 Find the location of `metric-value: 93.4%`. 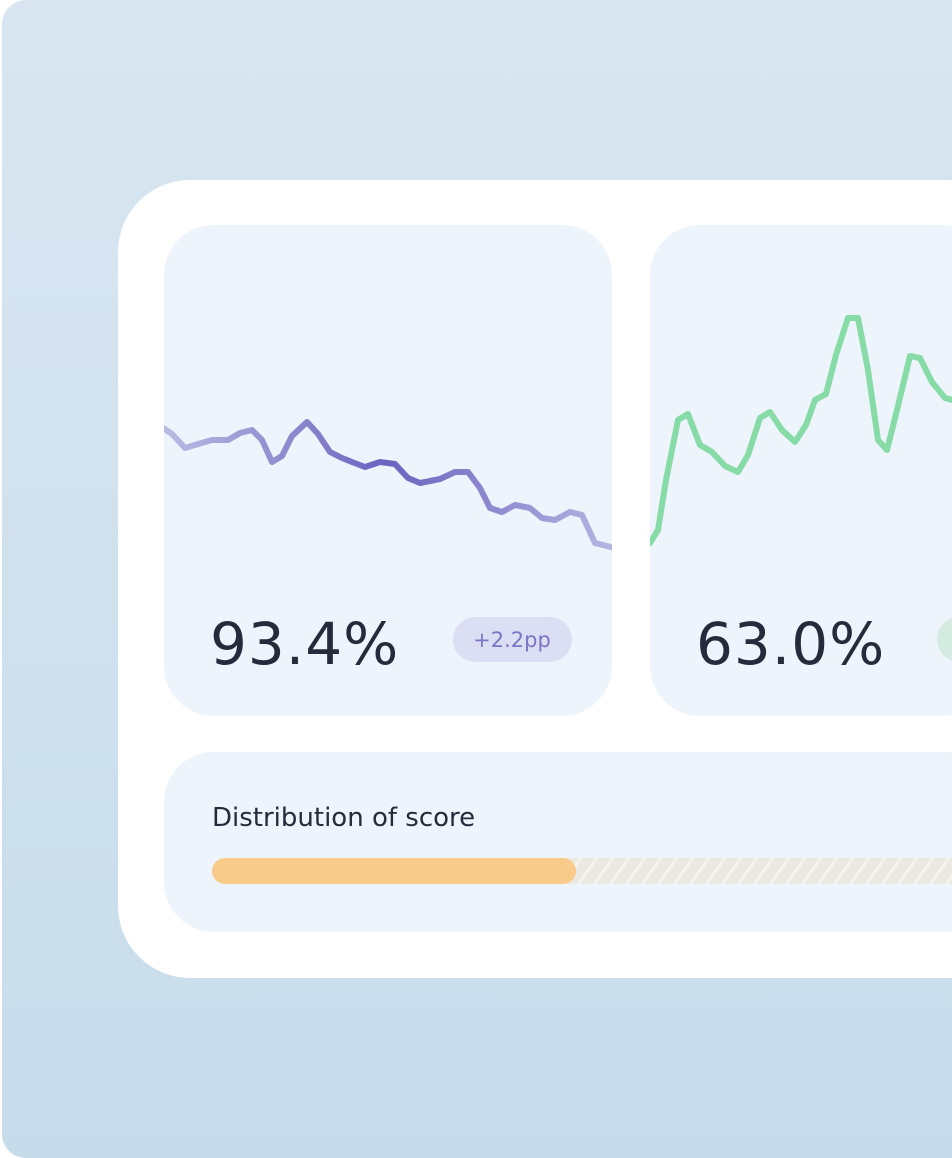

metric-value: 93.4% is located at coordinates (304, 644).